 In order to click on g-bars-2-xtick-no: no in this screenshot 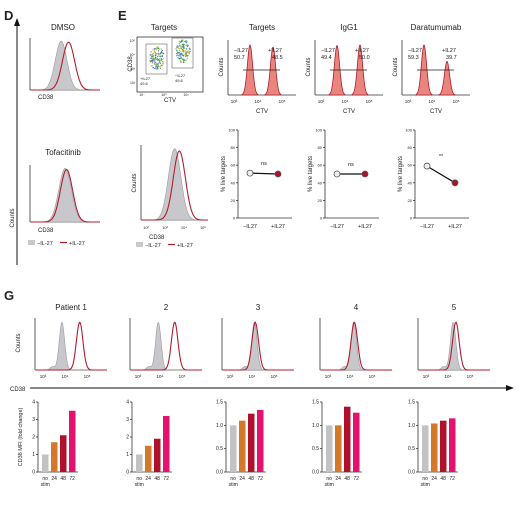, I will do `click(139, 479)`.